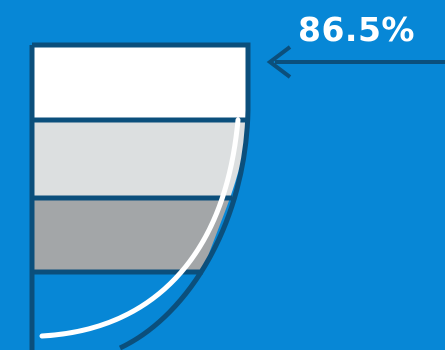 This screenshot has width=445, height=350. I want to click on arrow-head-icon, so click(279, 62).